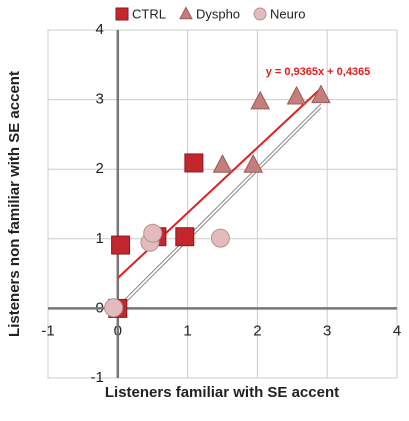  I want to click on y-tick-label: 3, so click(99, 99).